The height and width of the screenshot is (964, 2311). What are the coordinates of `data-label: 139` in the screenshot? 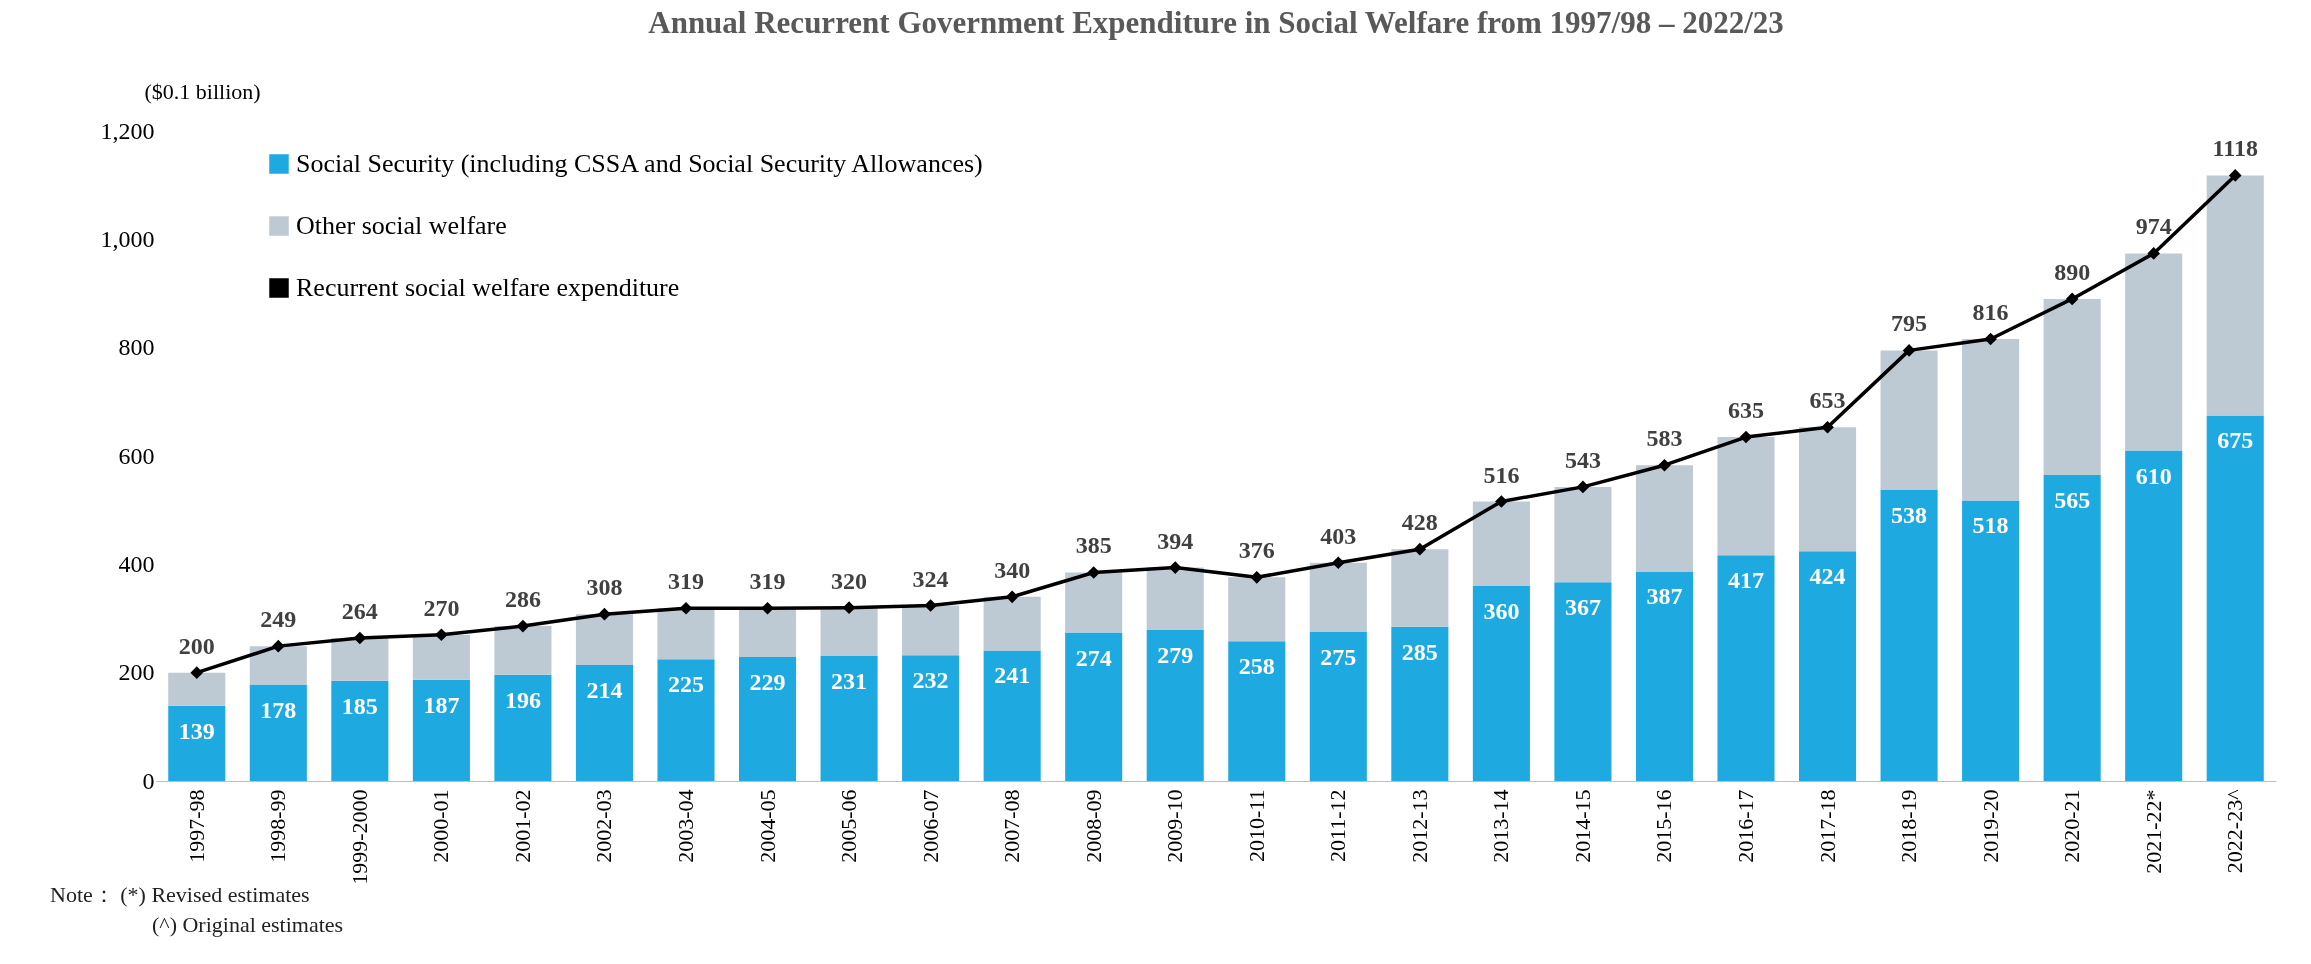 It's located at (196, 730).